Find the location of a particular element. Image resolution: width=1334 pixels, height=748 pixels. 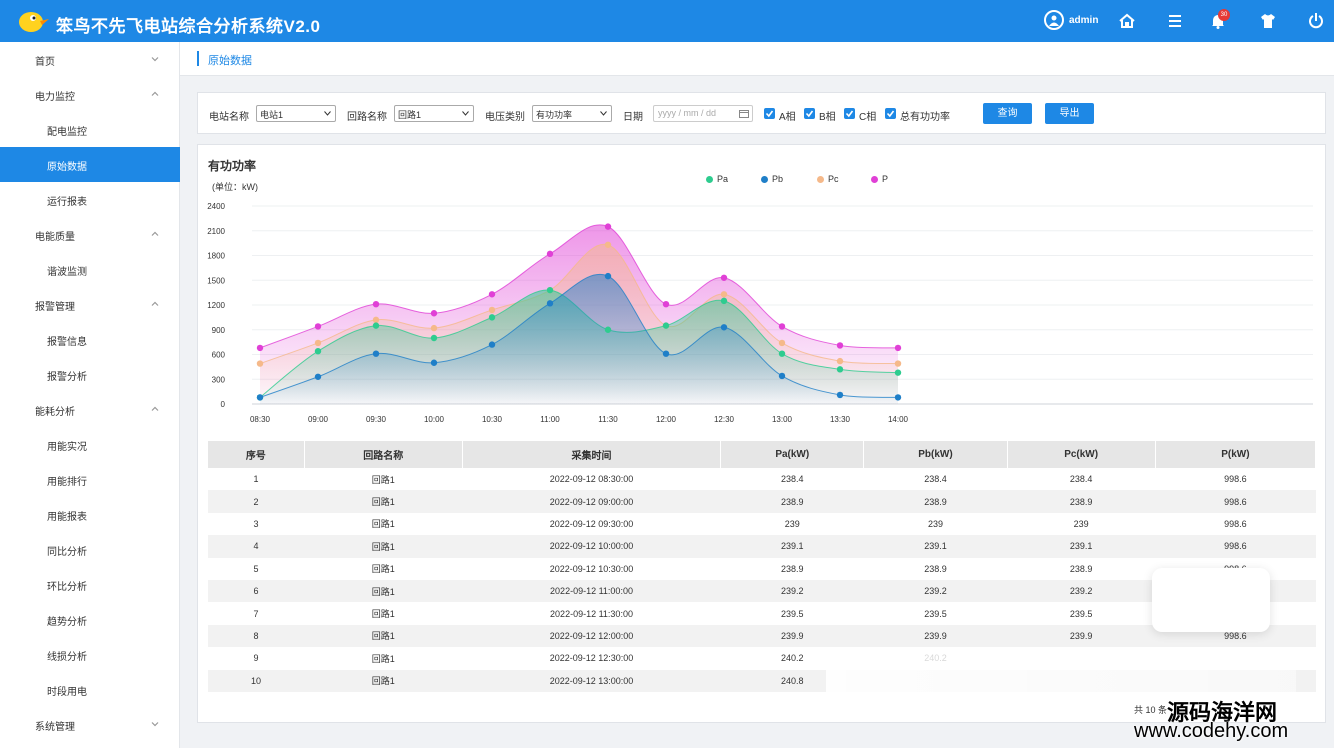

table-row: 7 回路1 2022-09-12 11:30:00 239.5 239.5 239.5 is located at coordinates (762, 613).